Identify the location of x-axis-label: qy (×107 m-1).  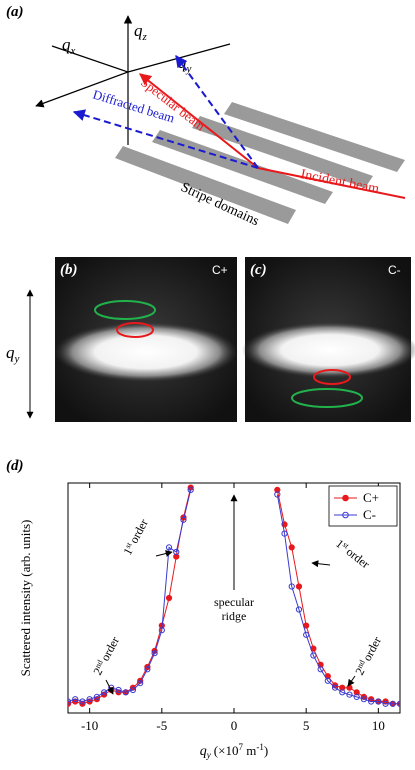
(234, 751).